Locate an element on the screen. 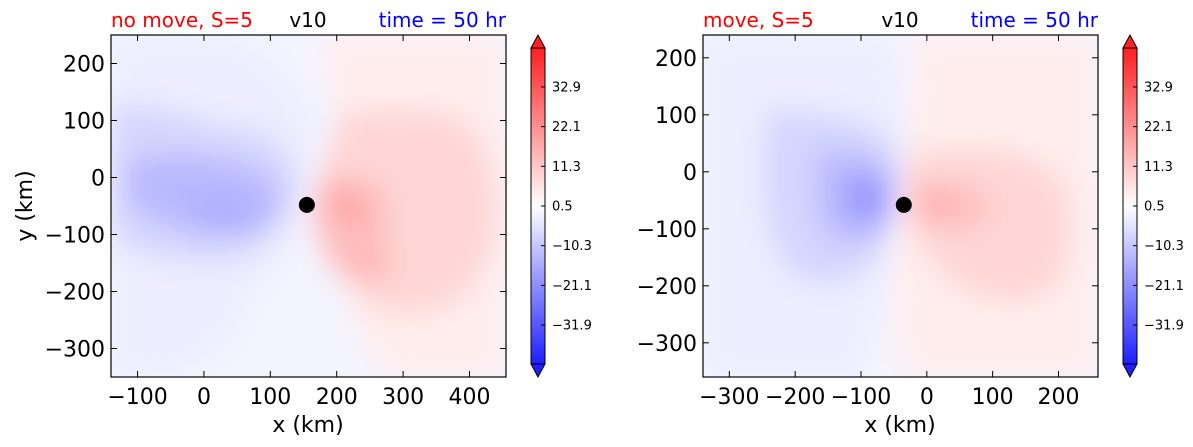  x-tick-label: 400 is located at coordinates (469, 397).